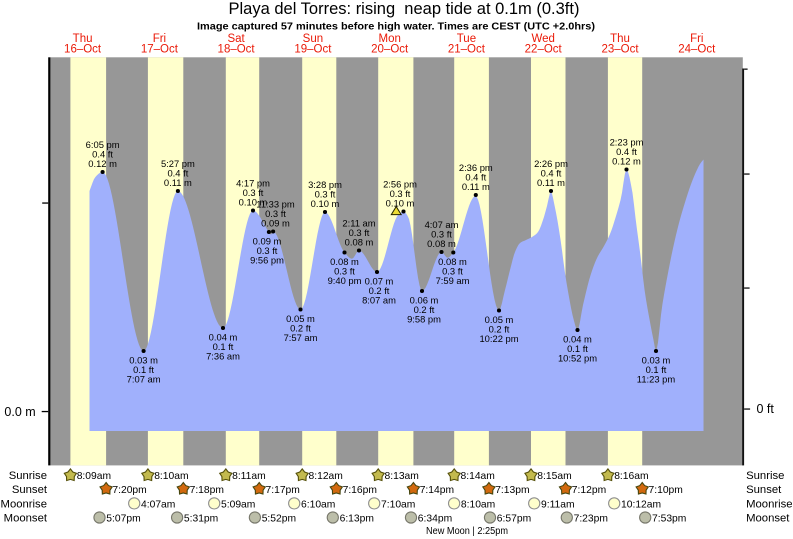 The image size is (793, 539). Describe the element at coordinates (238, 504) in the screenshot. I see `svg-text: 5:09am` at that location.